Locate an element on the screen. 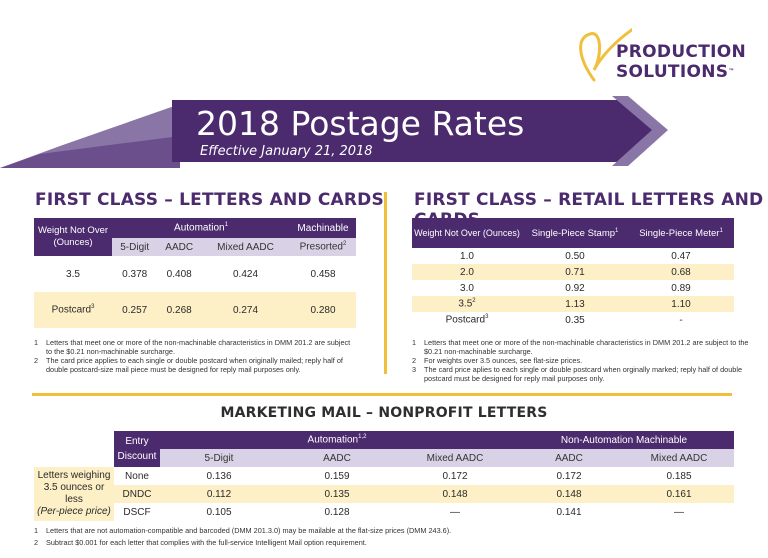 Image resolution: width=768 pixels, height=558 pixels. cell-value: 0.458 is located at coordinates (323, 274).